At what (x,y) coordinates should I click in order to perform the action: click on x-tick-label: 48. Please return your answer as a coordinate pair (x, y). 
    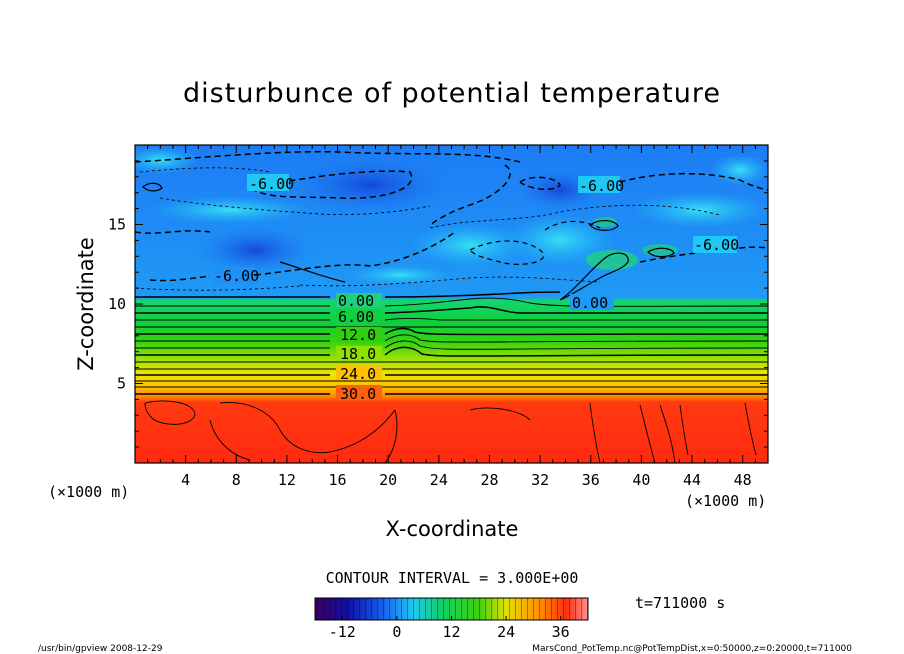
    Looking at the image, I should click on (743, 480).